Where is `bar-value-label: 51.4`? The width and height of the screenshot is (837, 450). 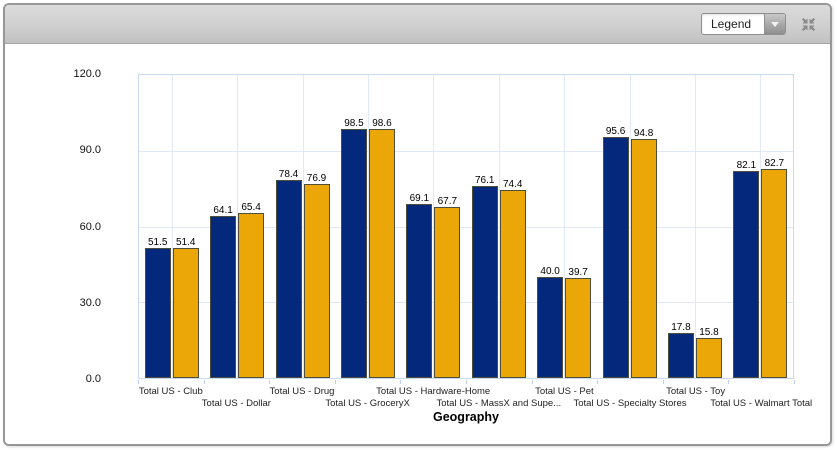 bar-value-label: 51.4 is located at coordinates (185, 243).